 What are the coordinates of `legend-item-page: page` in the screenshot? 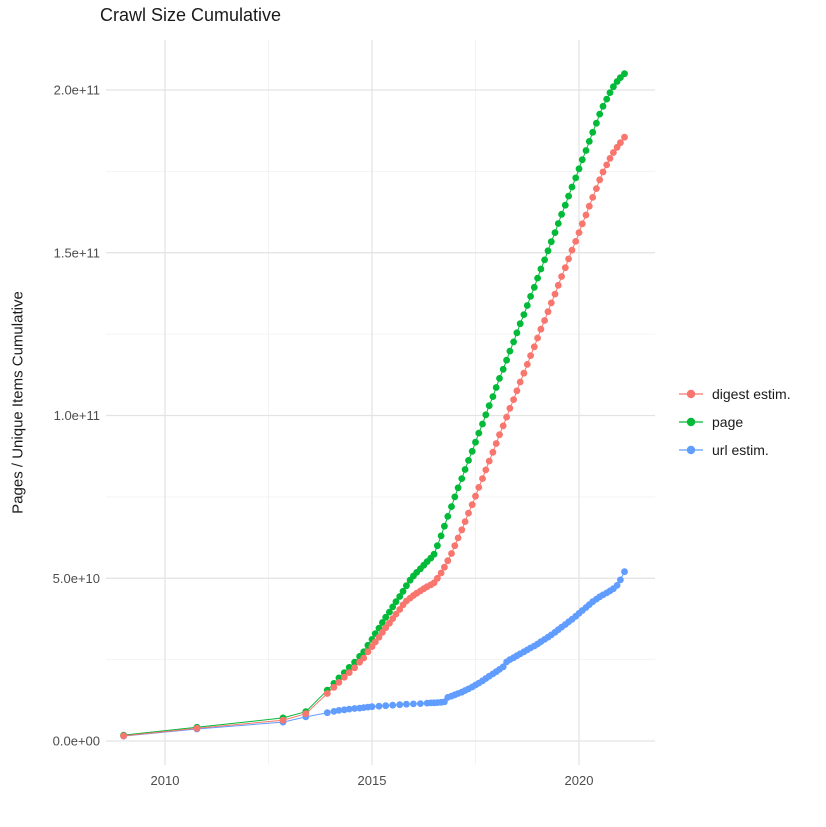 It's located at (734, 422).